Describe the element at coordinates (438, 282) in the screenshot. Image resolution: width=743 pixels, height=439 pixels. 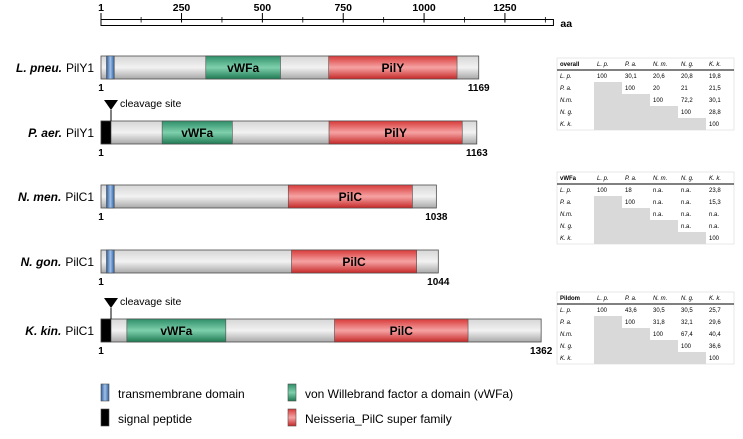
I see `protein-length-label: 1044` at that location.